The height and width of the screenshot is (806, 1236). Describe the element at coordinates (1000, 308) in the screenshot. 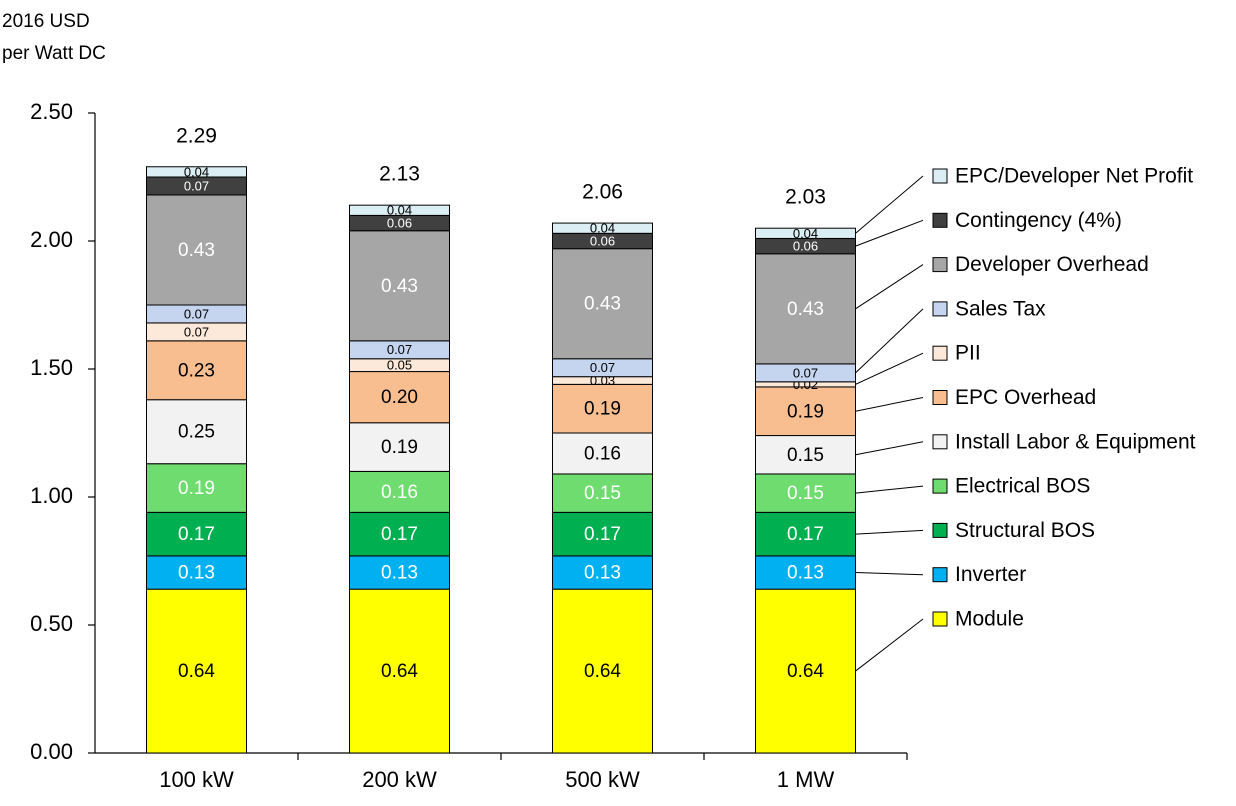

I see `legend-label: Sales Tax` at that location.